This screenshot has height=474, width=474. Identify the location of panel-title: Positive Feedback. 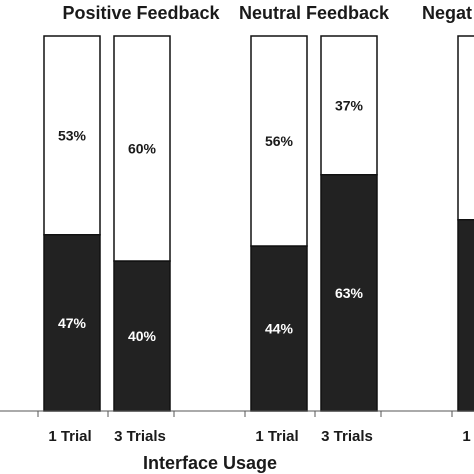
(141, 13).